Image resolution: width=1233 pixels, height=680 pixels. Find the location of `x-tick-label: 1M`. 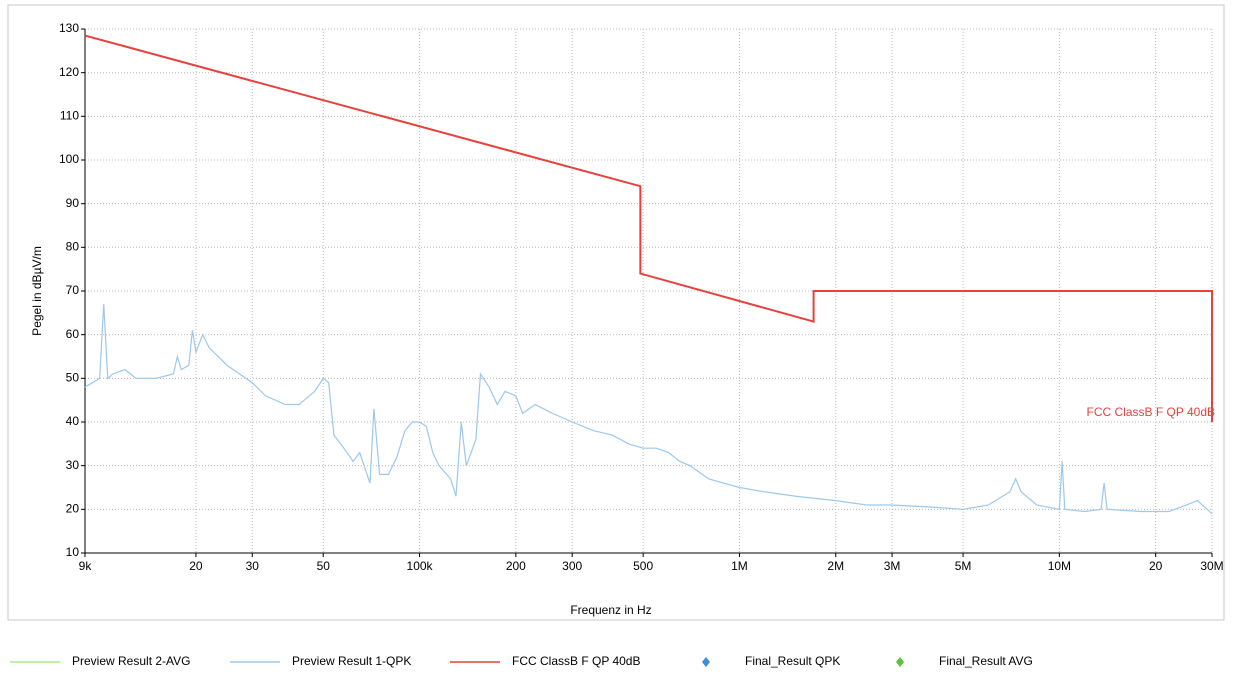

x-tick-label: 1M is located at coordinates (739, 566).